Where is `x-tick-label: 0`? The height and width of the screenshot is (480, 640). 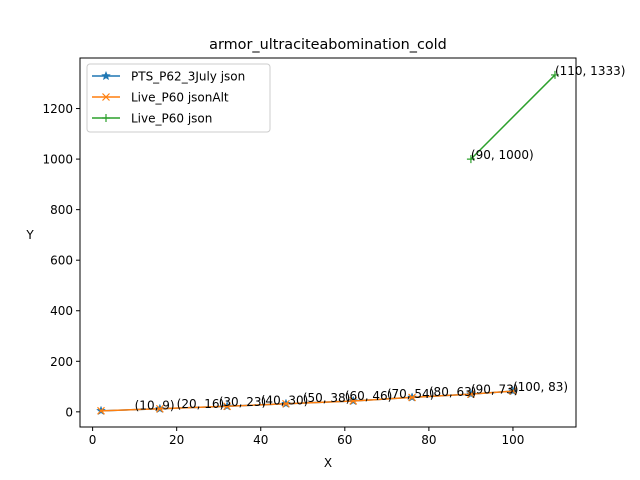
x-tick-label: 0 is located at coordinates (93, 440).